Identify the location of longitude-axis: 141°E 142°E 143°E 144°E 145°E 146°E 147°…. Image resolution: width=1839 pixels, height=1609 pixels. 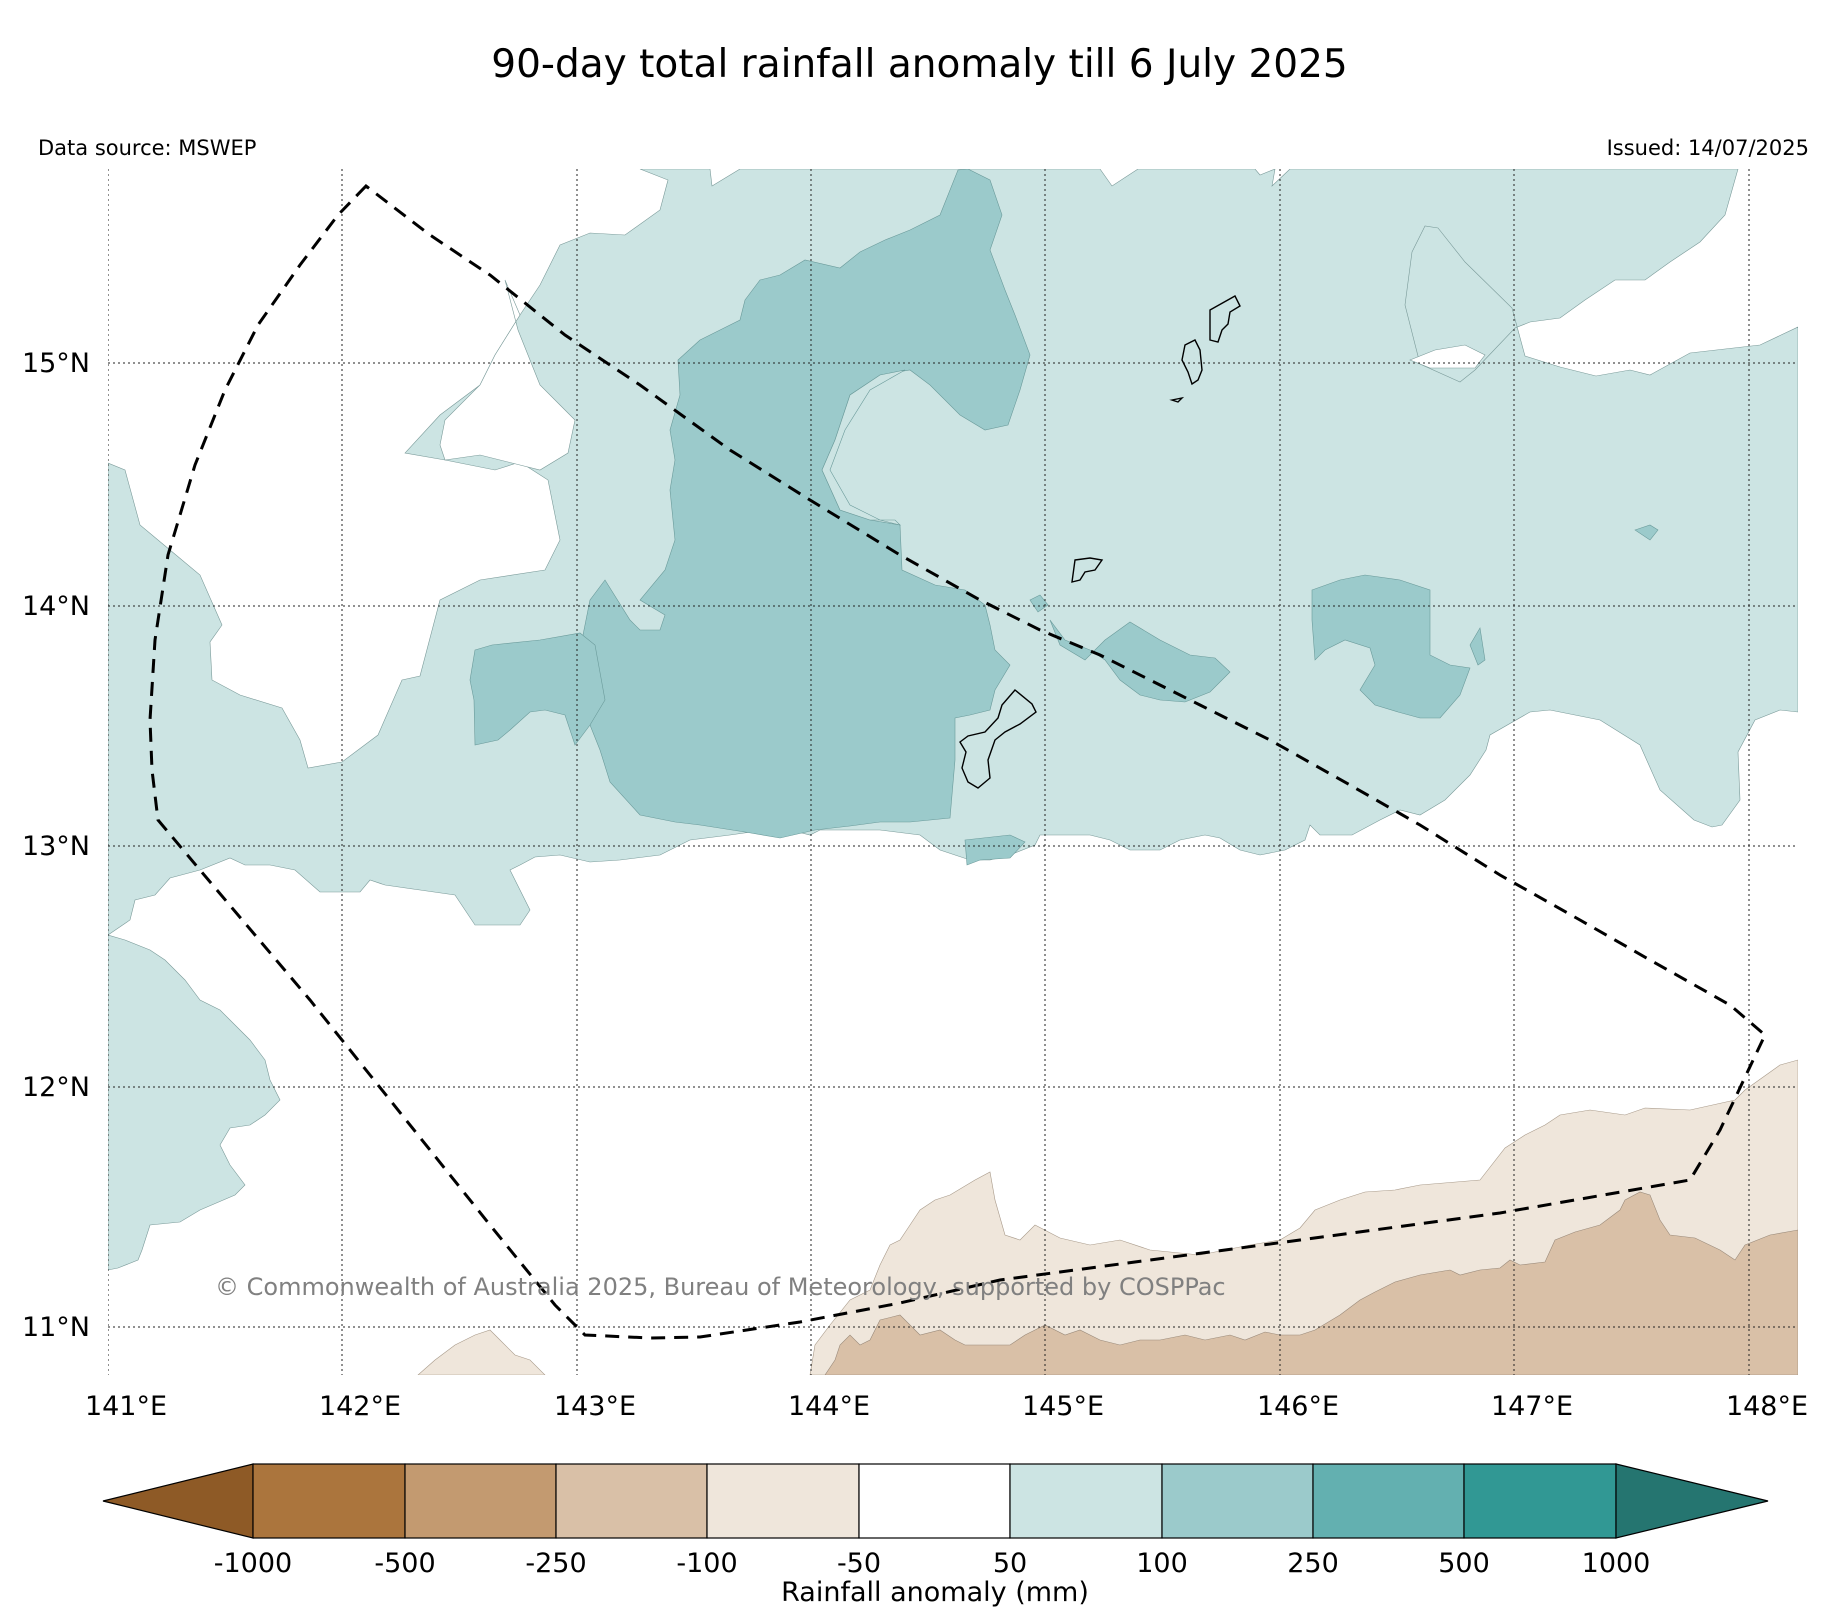
(946, 1406).